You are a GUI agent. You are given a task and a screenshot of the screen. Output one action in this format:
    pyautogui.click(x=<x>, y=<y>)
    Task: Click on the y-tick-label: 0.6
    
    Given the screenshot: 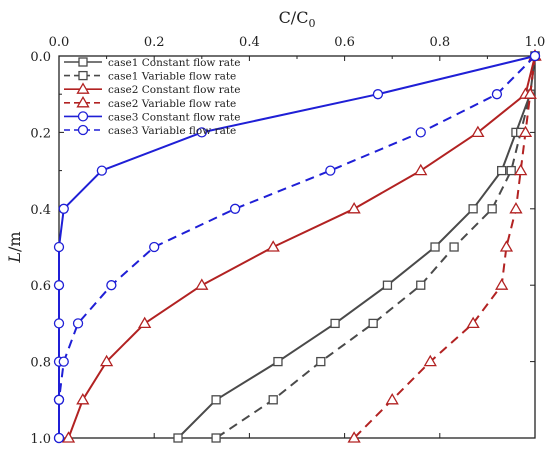 What is the action you would take?
    pyautogui.click(x=40, y=286)
    